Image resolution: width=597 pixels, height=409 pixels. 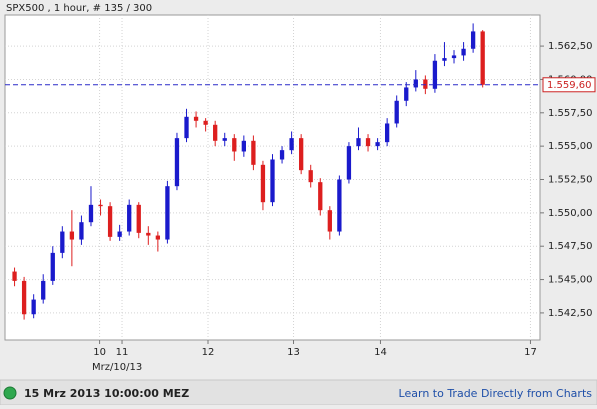 What do you see at coordinates (208, 352) in the screenshot?
I see `x-tick-label: 12` at bounding box center [208, 352].